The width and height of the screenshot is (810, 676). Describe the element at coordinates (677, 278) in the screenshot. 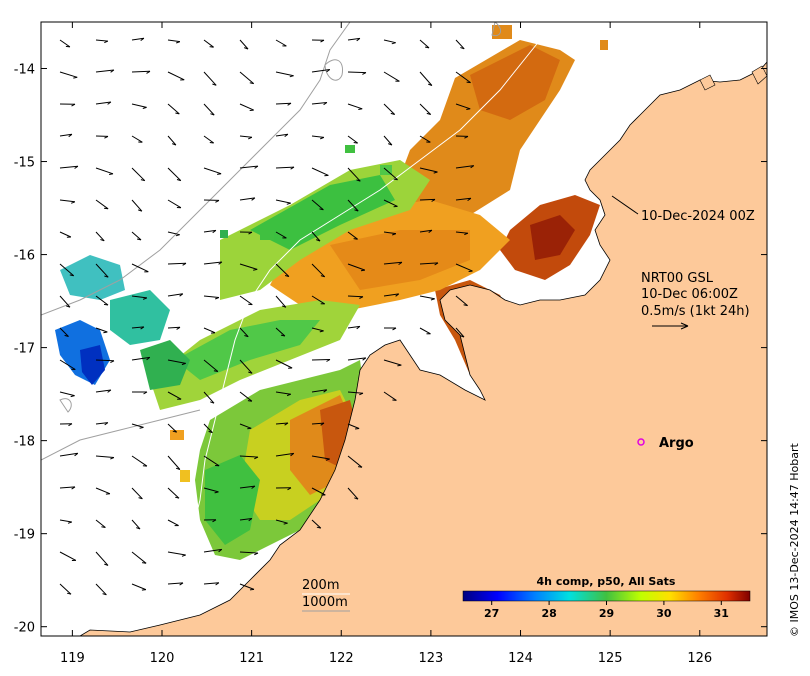

I see `current-scale-line1: NRT00 GSL` at that location.